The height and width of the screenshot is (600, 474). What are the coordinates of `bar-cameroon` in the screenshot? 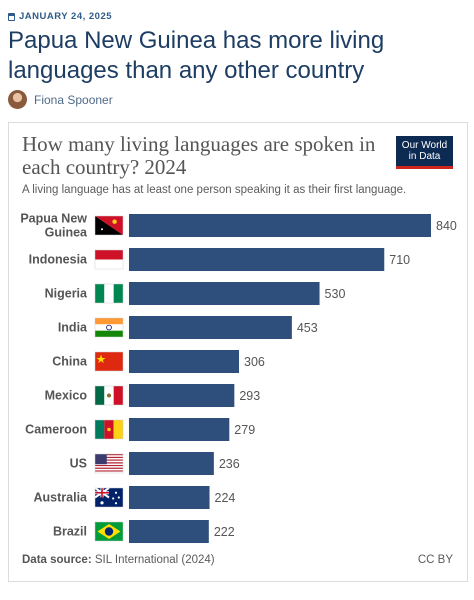 It's located at (179, 429).